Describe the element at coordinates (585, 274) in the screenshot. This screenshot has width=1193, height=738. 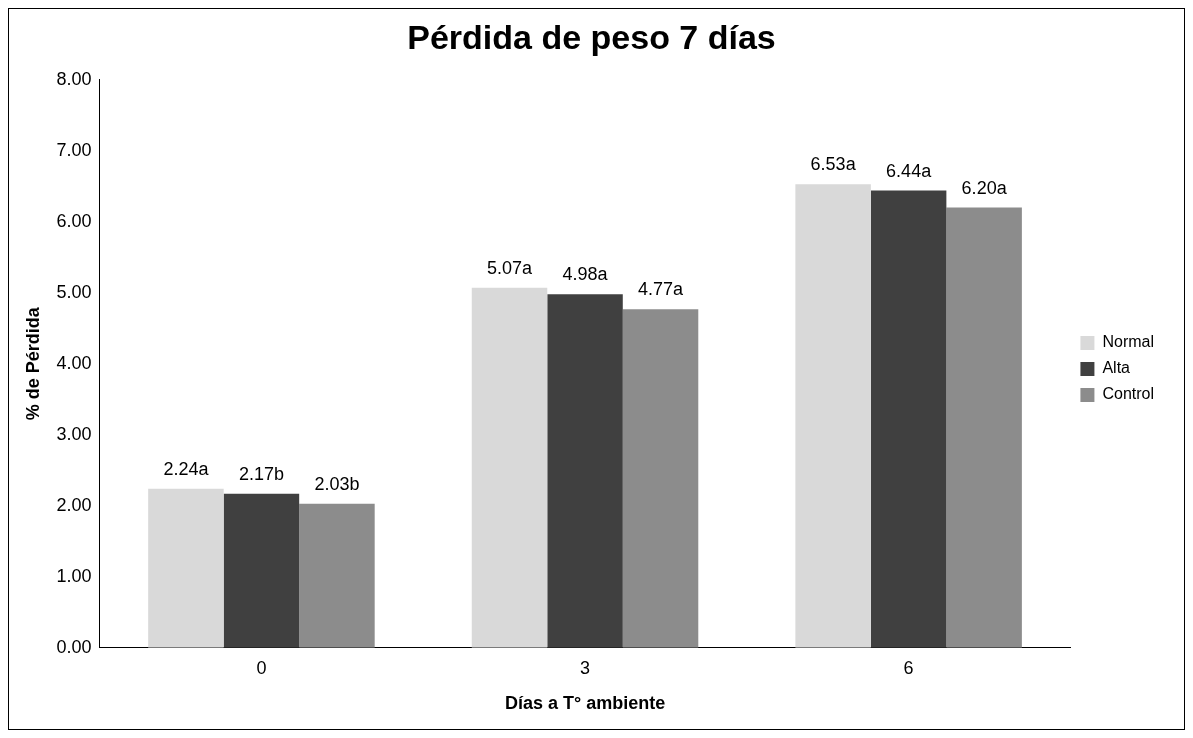
I see `data-label: 4.98a` at that location.